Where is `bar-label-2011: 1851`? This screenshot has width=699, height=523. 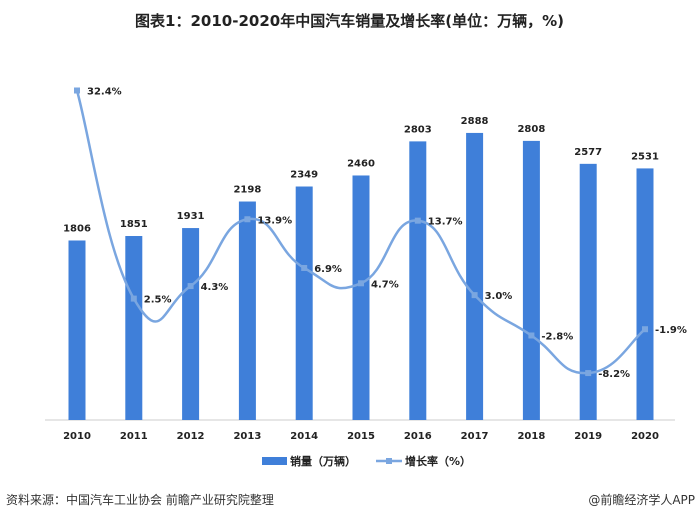
bar-label-2011: 1851 is located at coordinates (134, 224).